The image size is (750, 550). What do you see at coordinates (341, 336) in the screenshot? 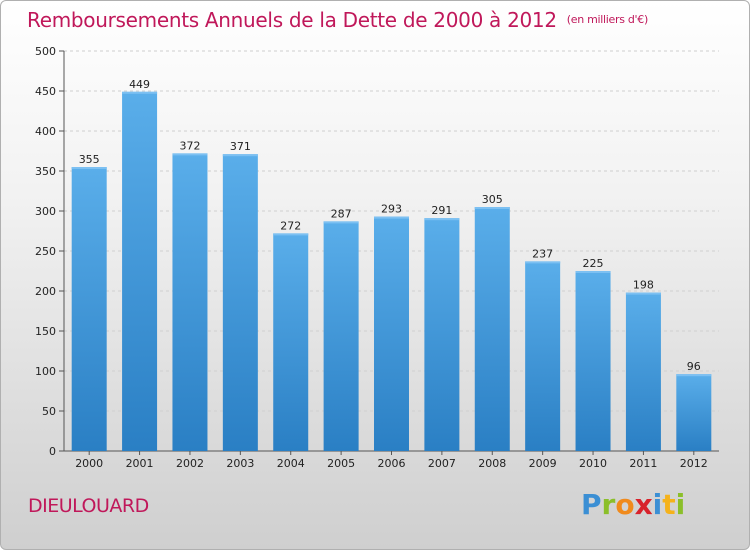
I see `bar-2005` at bounding box center [341, 336].